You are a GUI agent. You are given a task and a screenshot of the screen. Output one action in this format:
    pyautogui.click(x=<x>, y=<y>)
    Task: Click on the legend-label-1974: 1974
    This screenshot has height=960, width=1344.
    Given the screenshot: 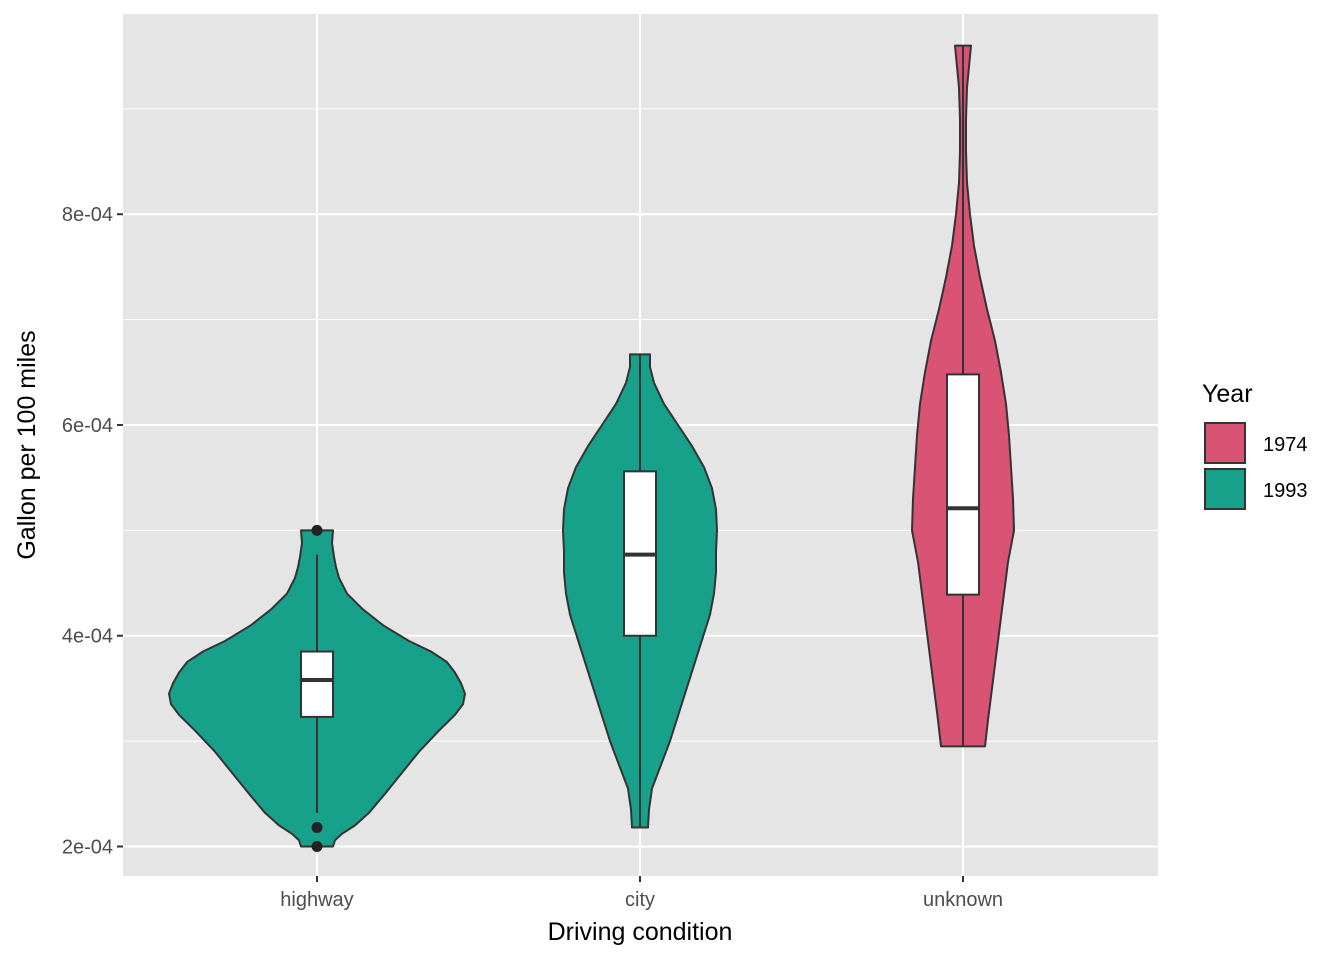 What is the action you would take?
    pyautogui.click(x=1285, y=445)
    